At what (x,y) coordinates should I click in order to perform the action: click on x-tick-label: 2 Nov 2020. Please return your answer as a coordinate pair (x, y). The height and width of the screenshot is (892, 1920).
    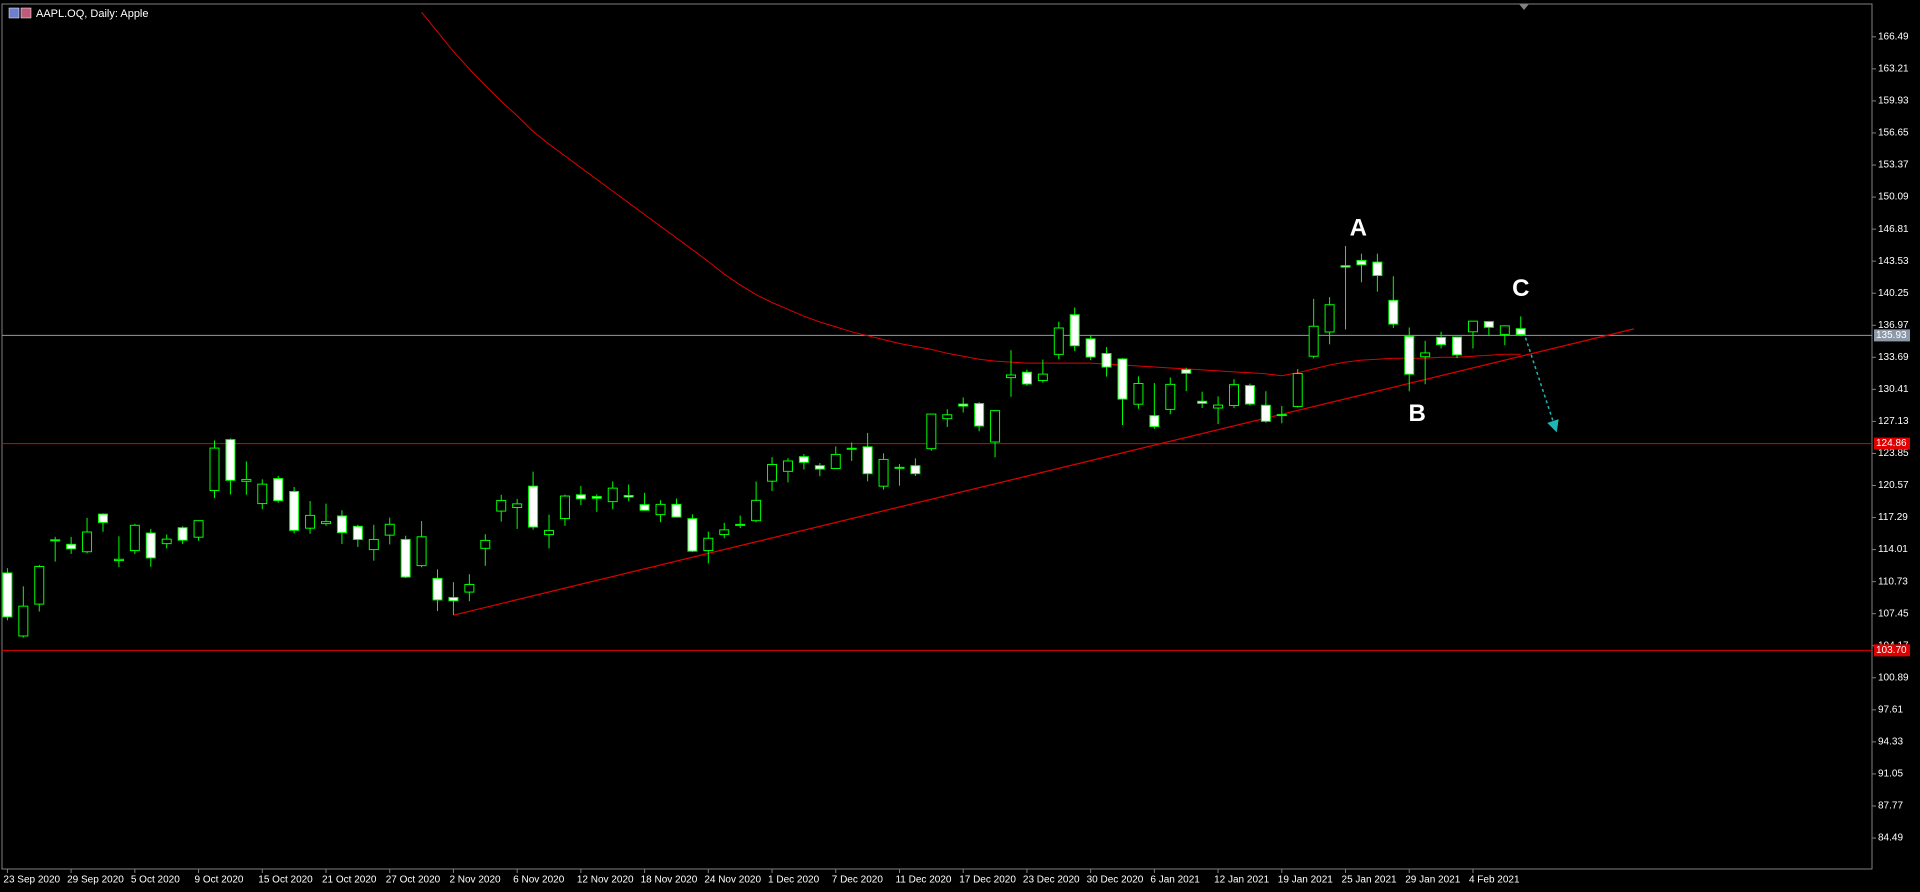
    Looking at the image, I should click on (475, 880).